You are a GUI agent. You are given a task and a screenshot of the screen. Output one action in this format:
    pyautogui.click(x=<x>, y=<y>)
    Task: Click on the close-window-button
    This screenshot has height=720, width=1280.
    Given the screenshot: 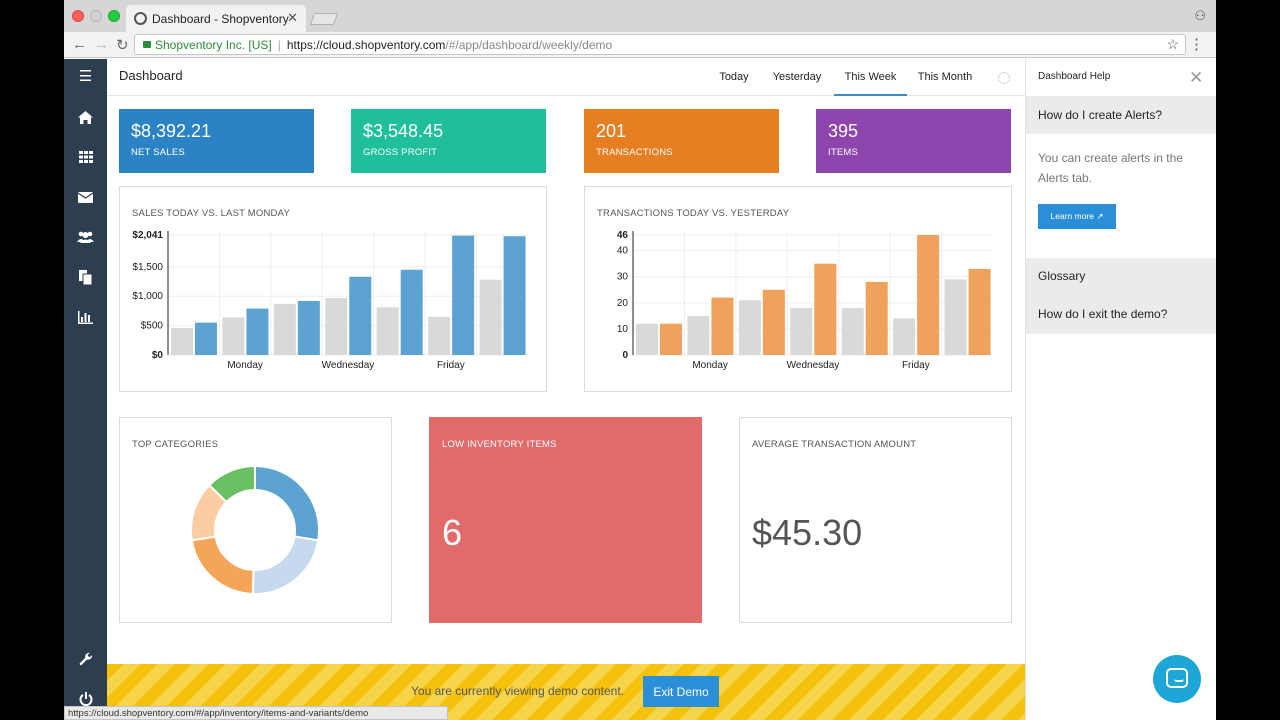 What is the action you would take?
    pyautogui.click(x=78, y=16)
    